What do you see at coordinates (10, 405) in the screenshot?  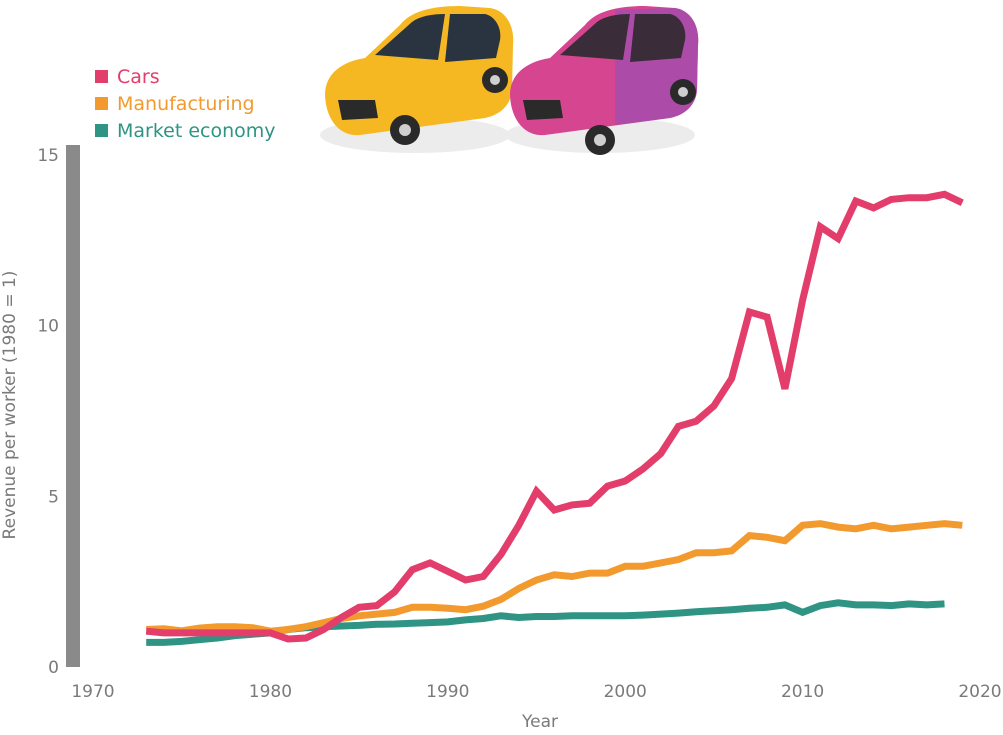 I see `y-axis-title: Revenue per worker (1980 = 1)` at bounding box center [10, 405].